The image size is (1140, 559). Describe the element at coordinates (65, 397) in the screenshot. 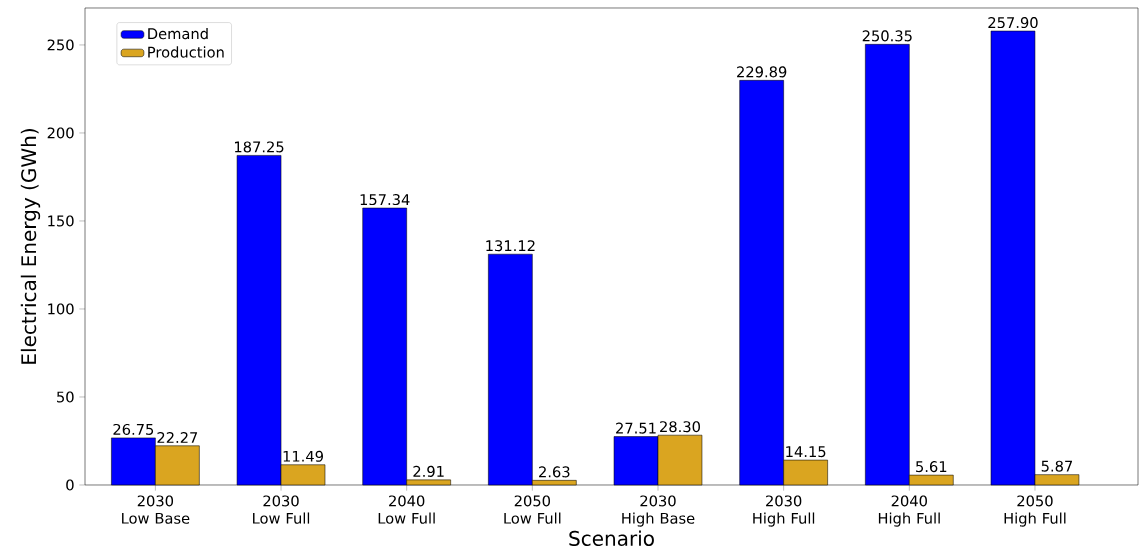

I see `y-tick-label: 50` at that location.